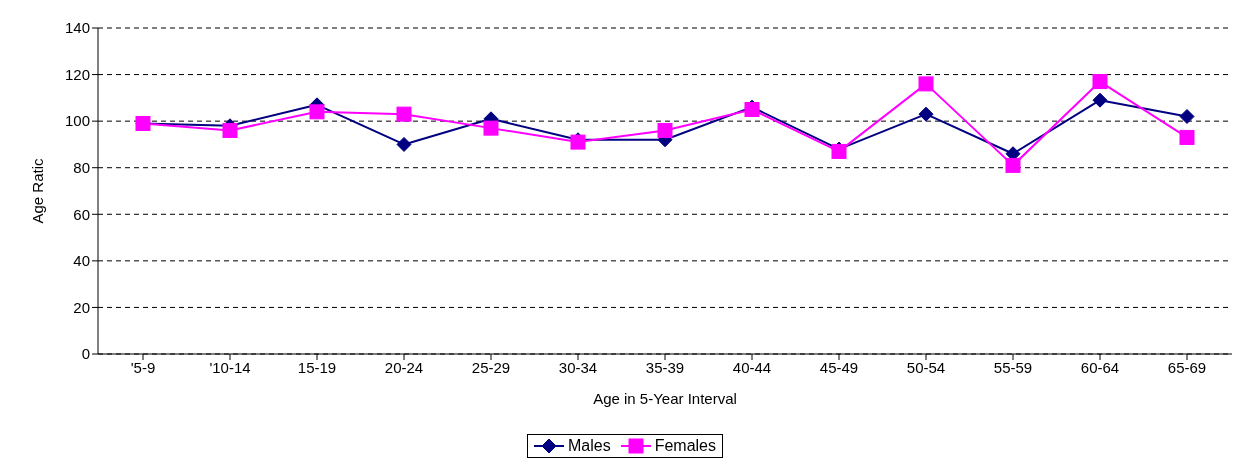 The height and width of the screenshot is (465, 1252). What do you see at coordinates (588, 446) in the screenshot?
I see `legend-label: Males` at bounding box center [588, 446].